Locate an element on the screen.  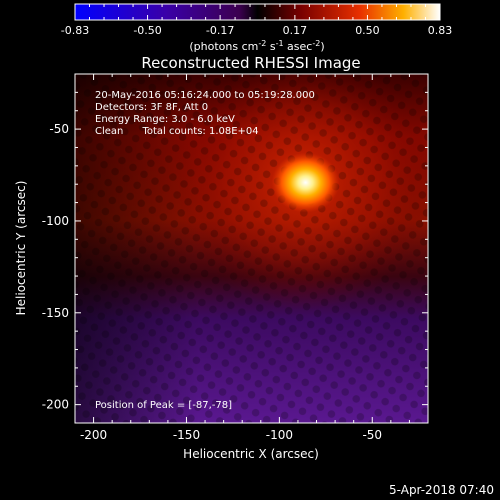
x-tick-label: -50 is located at coordinates (372, 435).